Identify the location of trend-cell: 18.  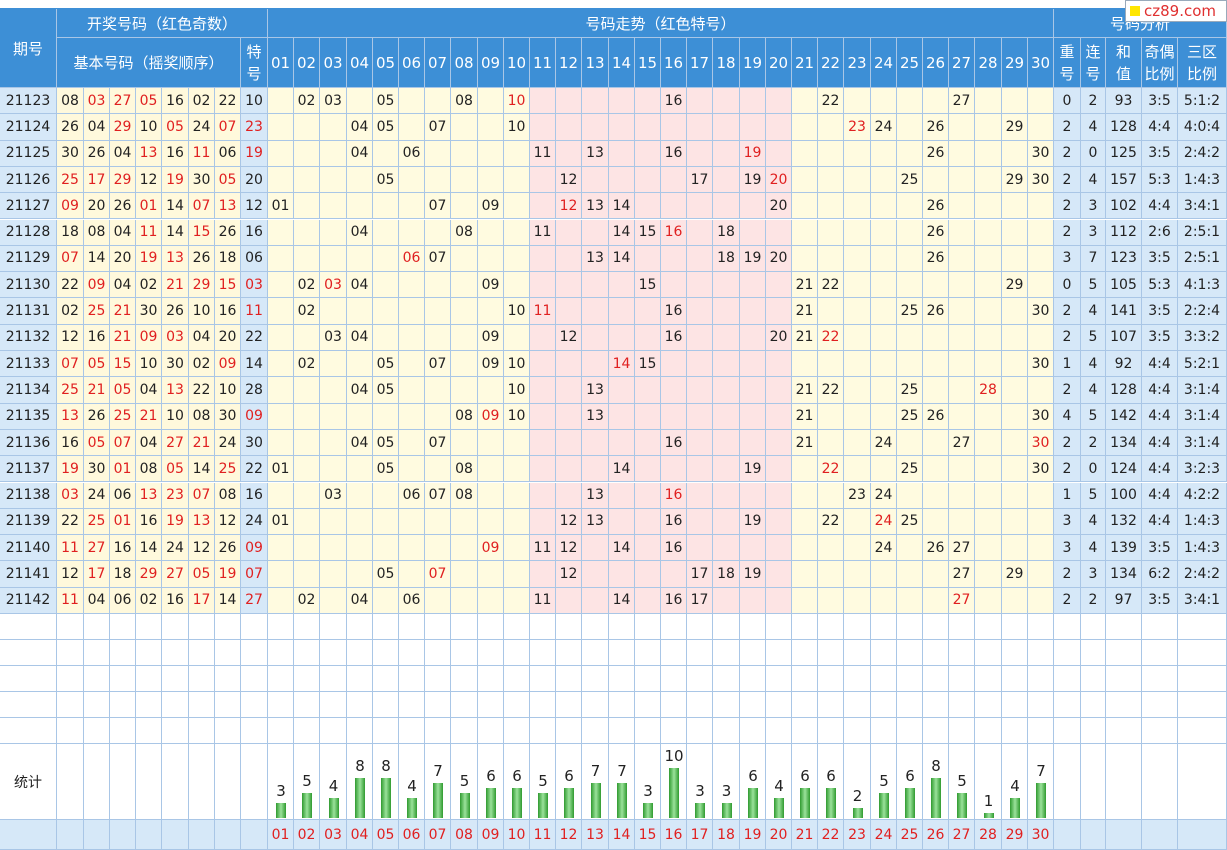
(726, 574).